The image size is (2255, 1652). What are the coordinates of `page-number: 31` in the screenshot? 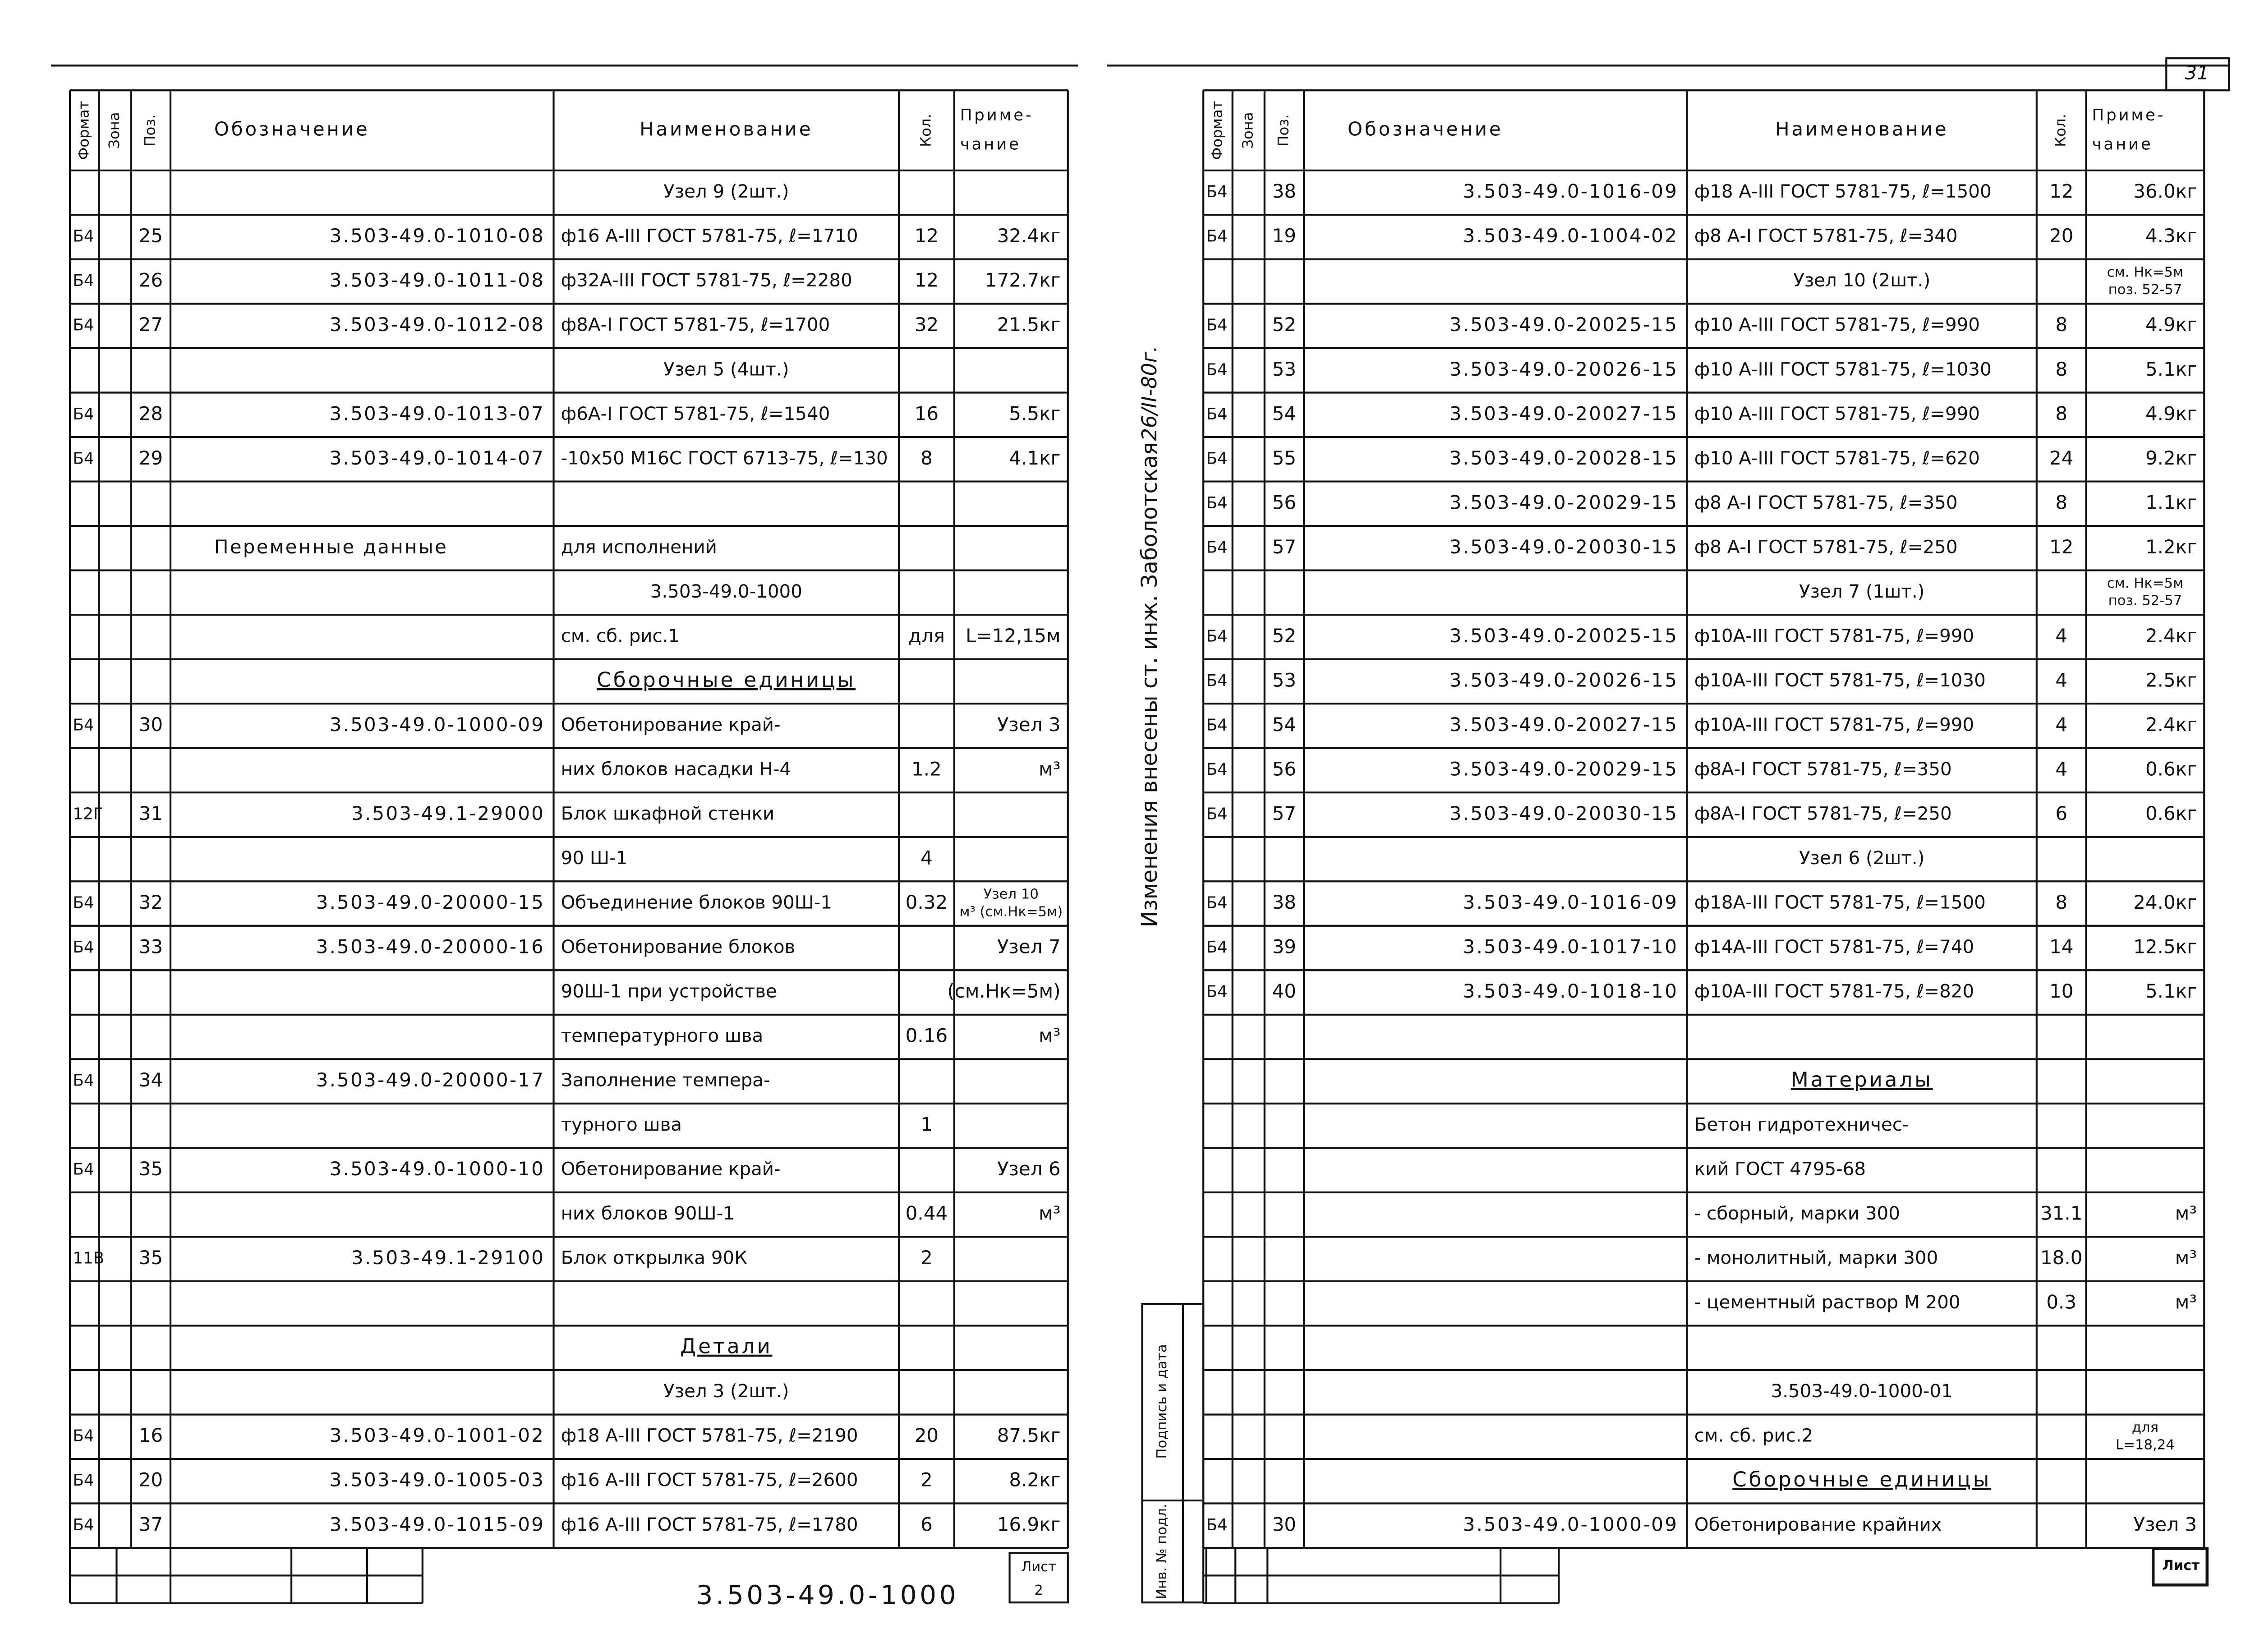 It's located at (2197, 73).